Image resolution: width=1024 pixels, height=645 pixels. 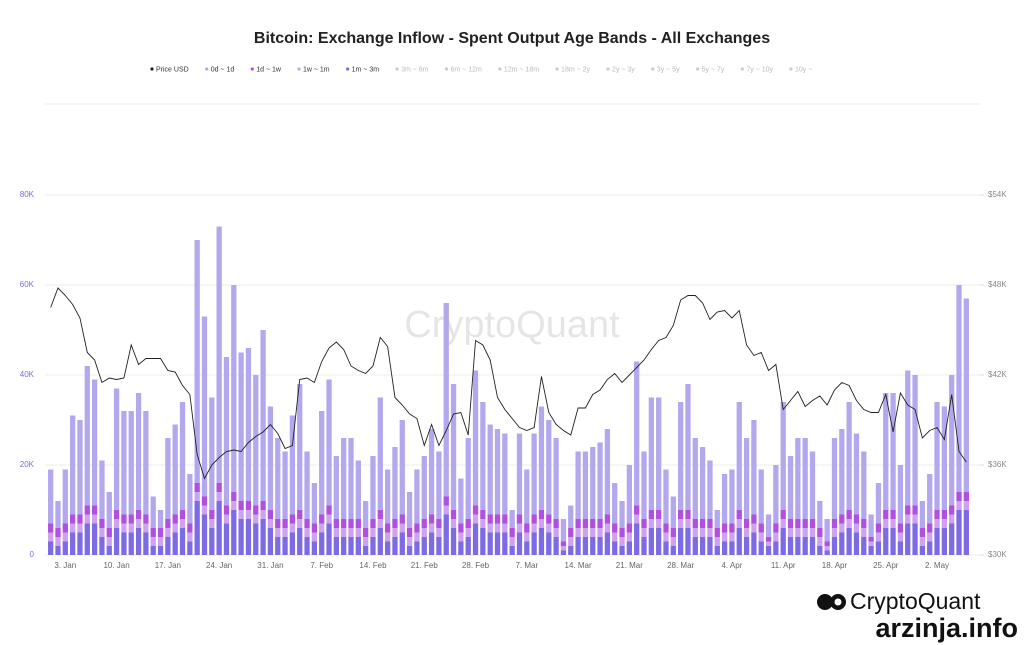 What do you see at coordinates (172, 69) in the screenshot?
I see `legend-label: Price USD` at bounding box center [172, 69].